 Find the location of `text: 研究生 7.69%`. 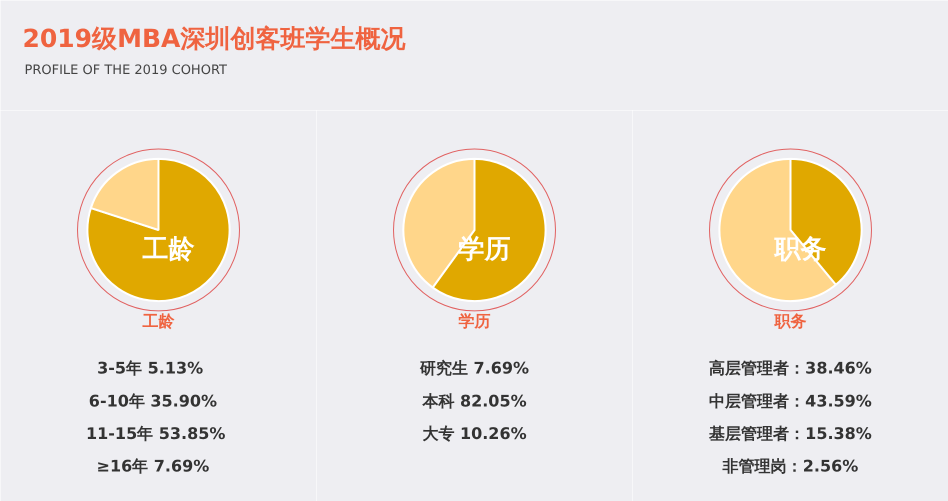

text: 研究生 7.69% is located at coordinates (474, 368).